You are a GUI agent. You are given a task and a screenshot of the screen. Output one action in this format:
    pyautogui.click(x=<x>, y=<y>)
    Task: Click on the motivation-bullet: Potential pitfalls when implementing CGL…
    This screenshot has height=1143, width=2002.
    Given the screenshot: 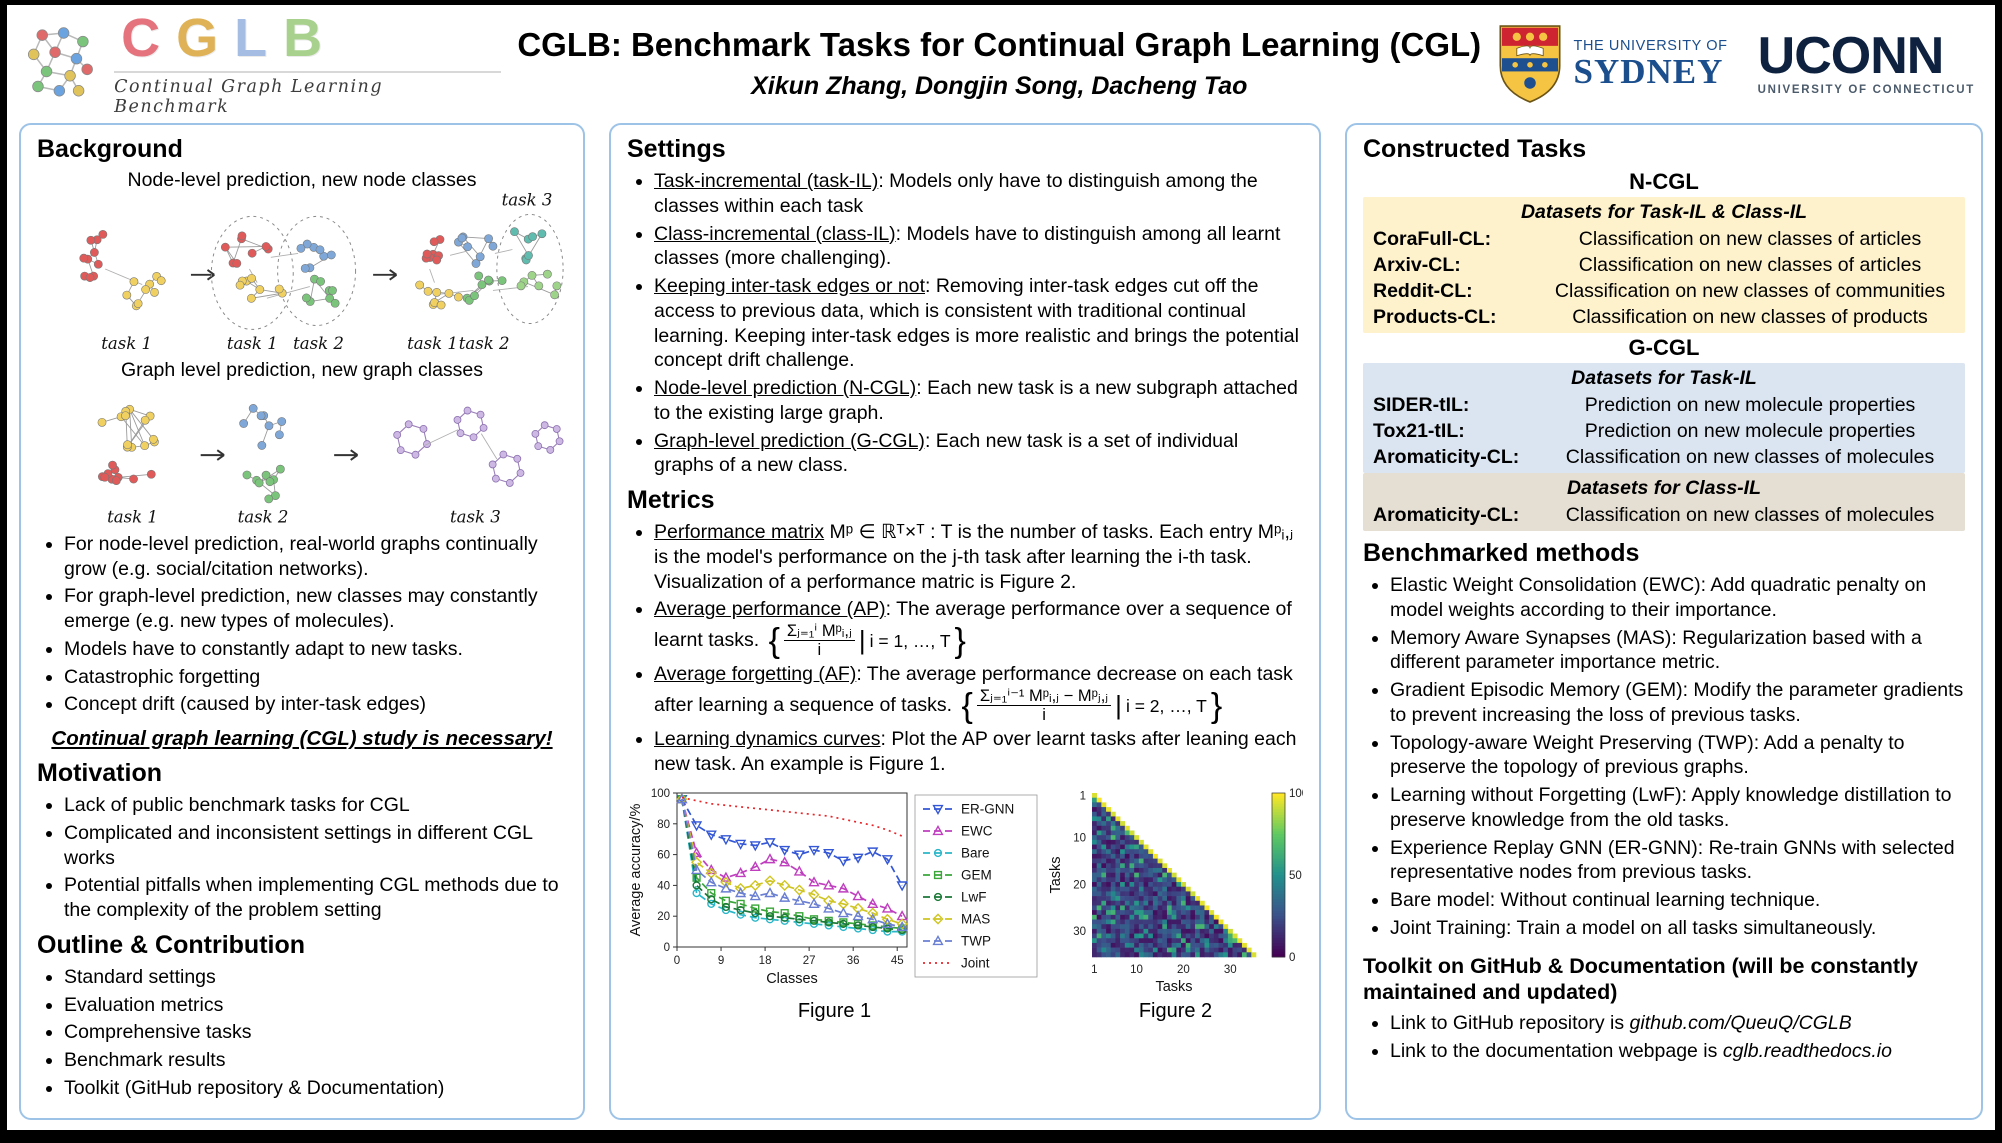 What is the action you would take?
    pyautogui.click(x=315, y=898)
    